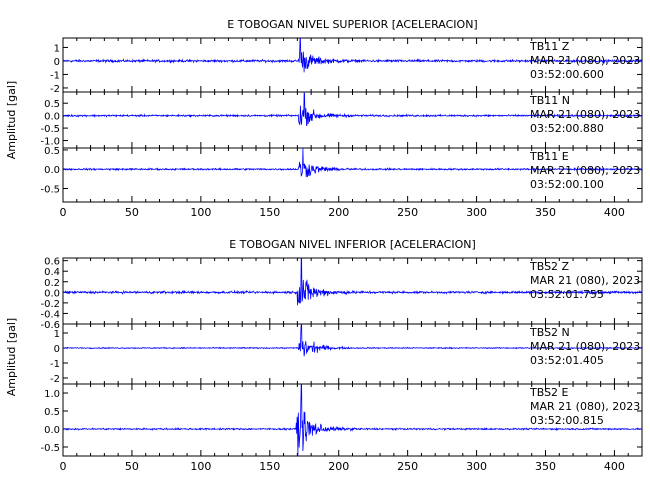  Describe the element at coordinates (567, 420) in the screenshot. I see `record-time-label: 03:52:00.815` at that location.